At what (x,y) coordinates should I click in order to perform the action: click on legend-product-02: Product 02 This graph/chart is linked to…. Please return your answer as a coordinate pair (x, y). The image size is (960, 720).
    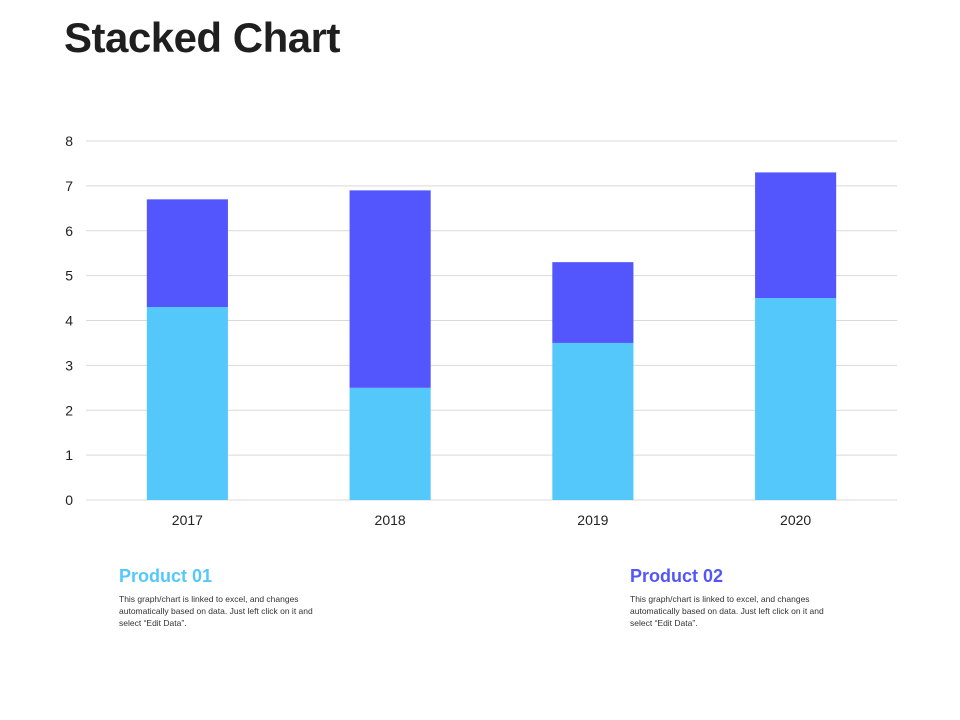
    Looking at the image, I should click on (750, 597).